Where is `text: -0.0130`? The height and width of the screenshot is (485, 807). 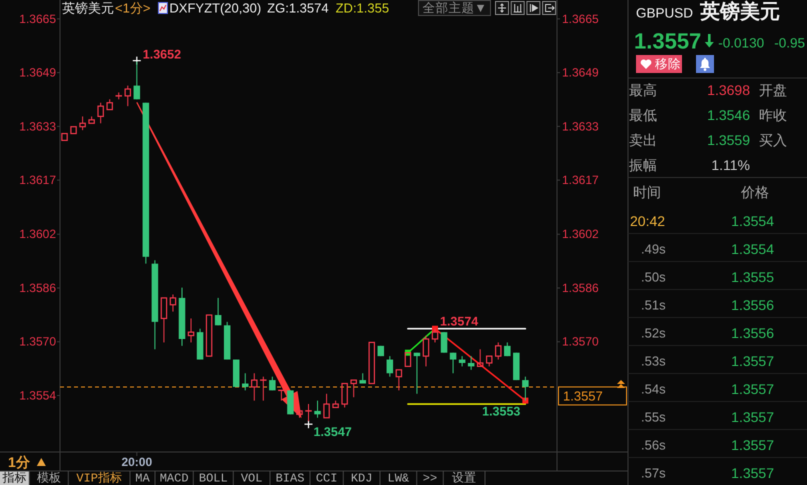
text: -0.0130 is located at coordinates (741, 43).